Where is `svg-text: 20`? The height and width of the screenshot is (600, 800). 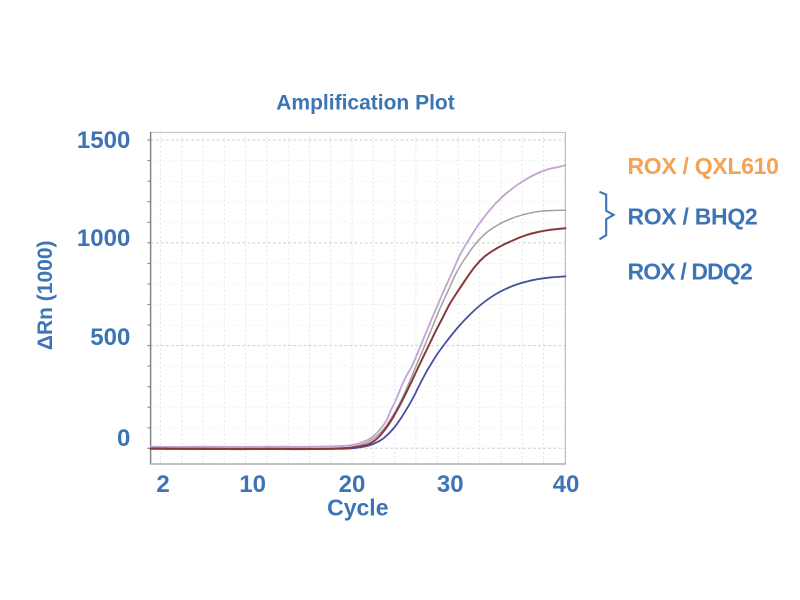
svg-text: 20 is located at coordinates (352, 484).